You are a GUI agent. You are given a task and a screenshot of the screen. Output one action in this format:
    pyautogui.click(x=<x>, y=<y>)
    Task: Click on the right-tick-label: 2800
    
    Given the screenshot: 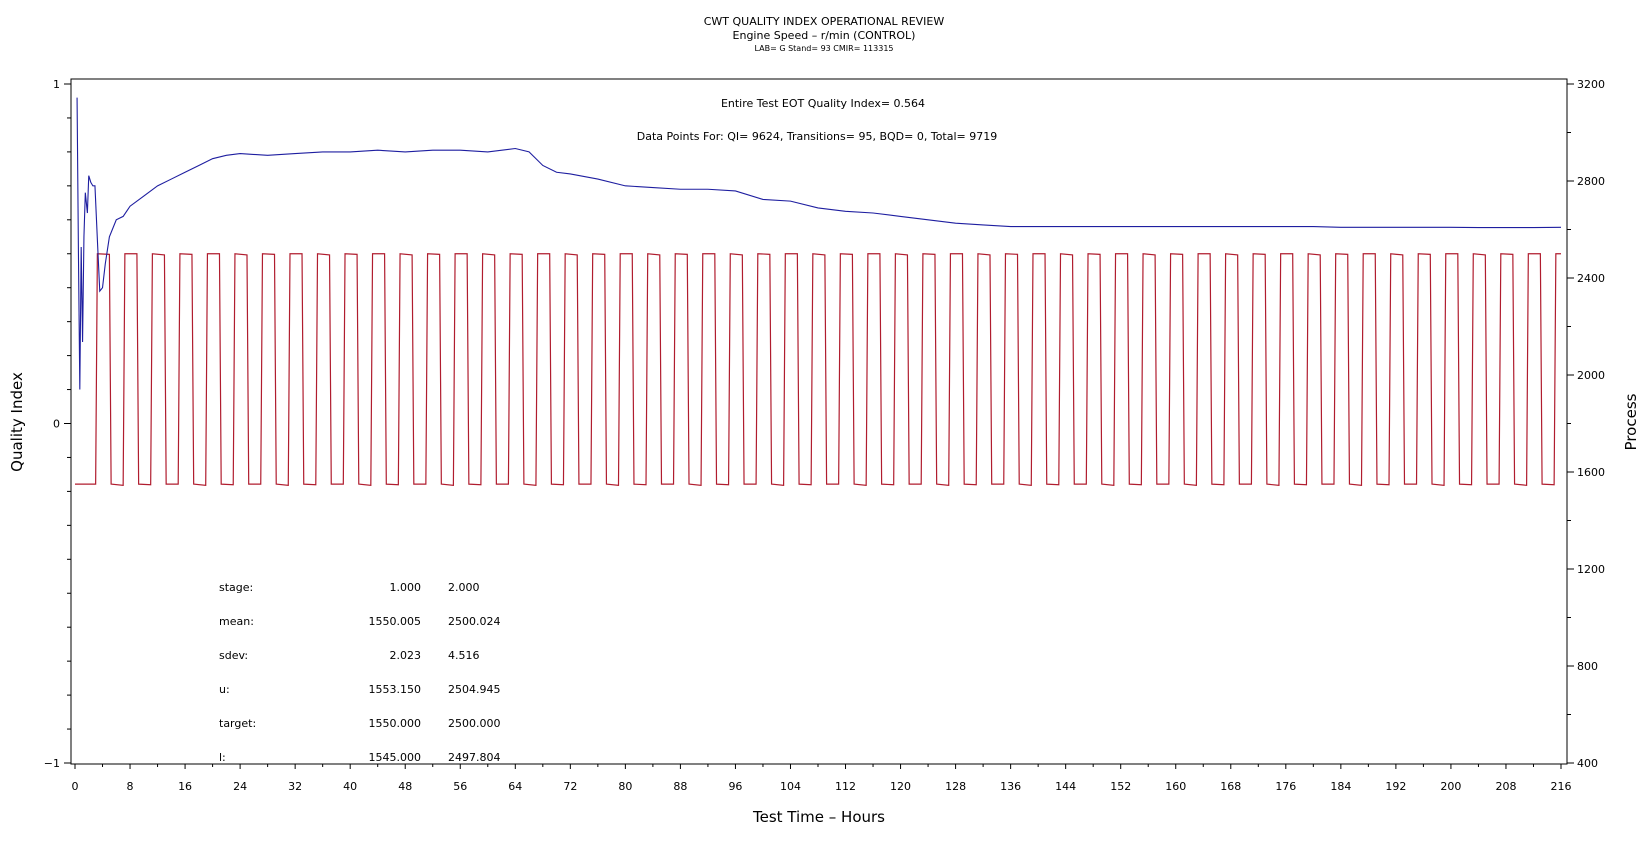 What is the action you would take?
    pyautogui.click(x=1591, y=181)
    